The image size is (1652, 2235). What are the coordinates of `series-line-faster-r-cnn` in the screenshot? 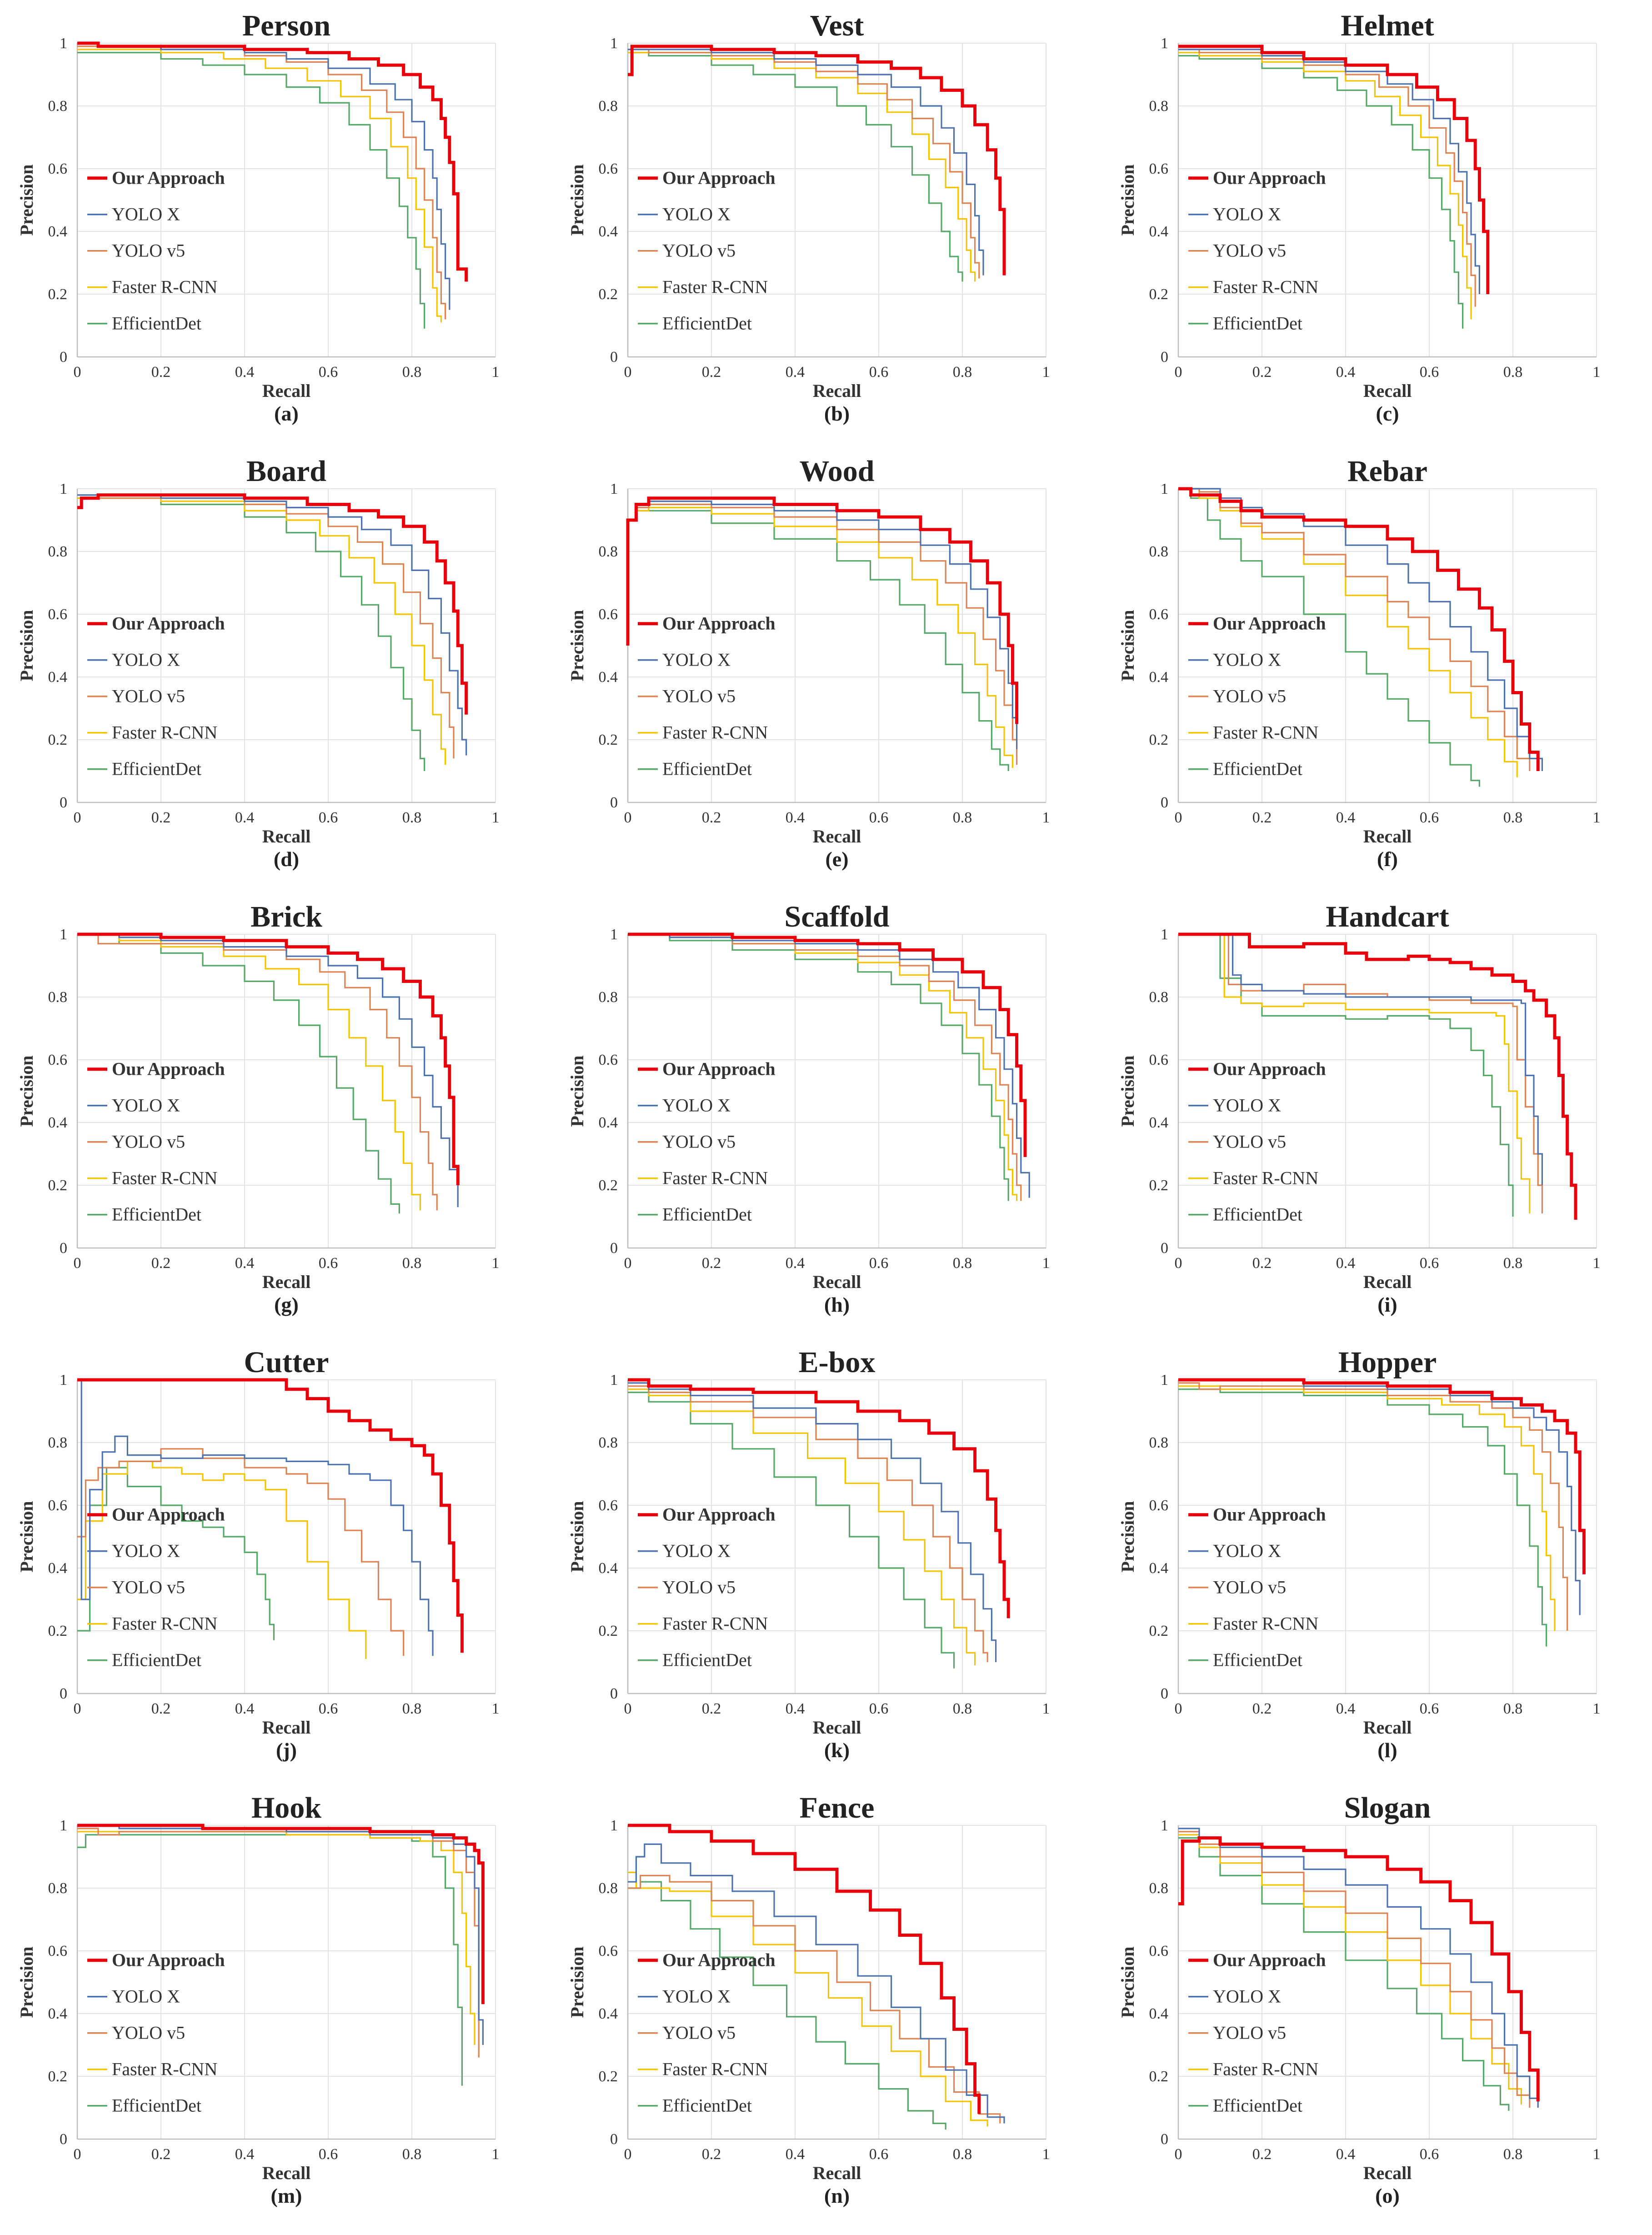 It's located at (222, 1559).